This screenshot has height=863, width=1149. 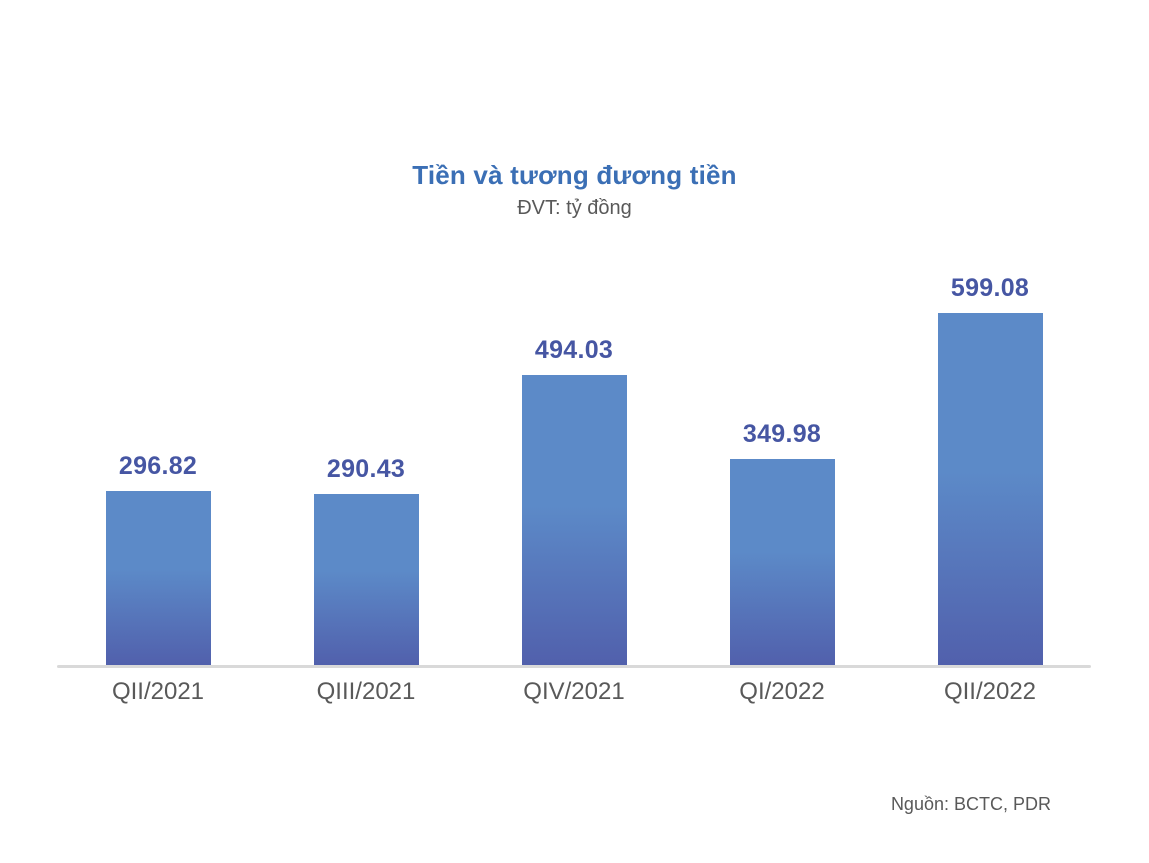 What do you see at coordinates (158, 691) in the screenshot?
I see `category-label: QII/2021` at bounding box center [158, 691].